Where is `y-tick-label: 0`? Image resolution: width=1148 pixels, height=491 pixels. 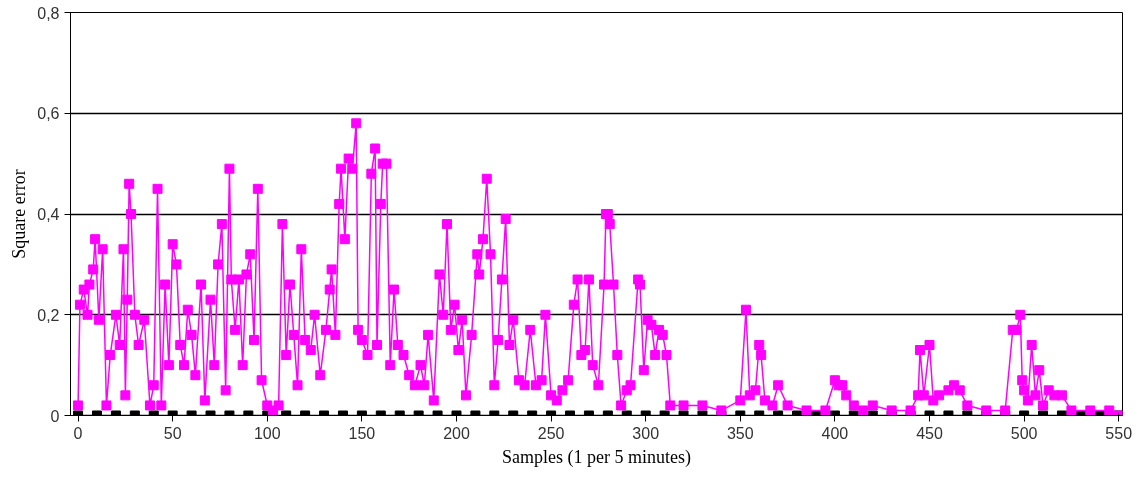
y-tick-label: 0 is located at coordinates (55, 416).